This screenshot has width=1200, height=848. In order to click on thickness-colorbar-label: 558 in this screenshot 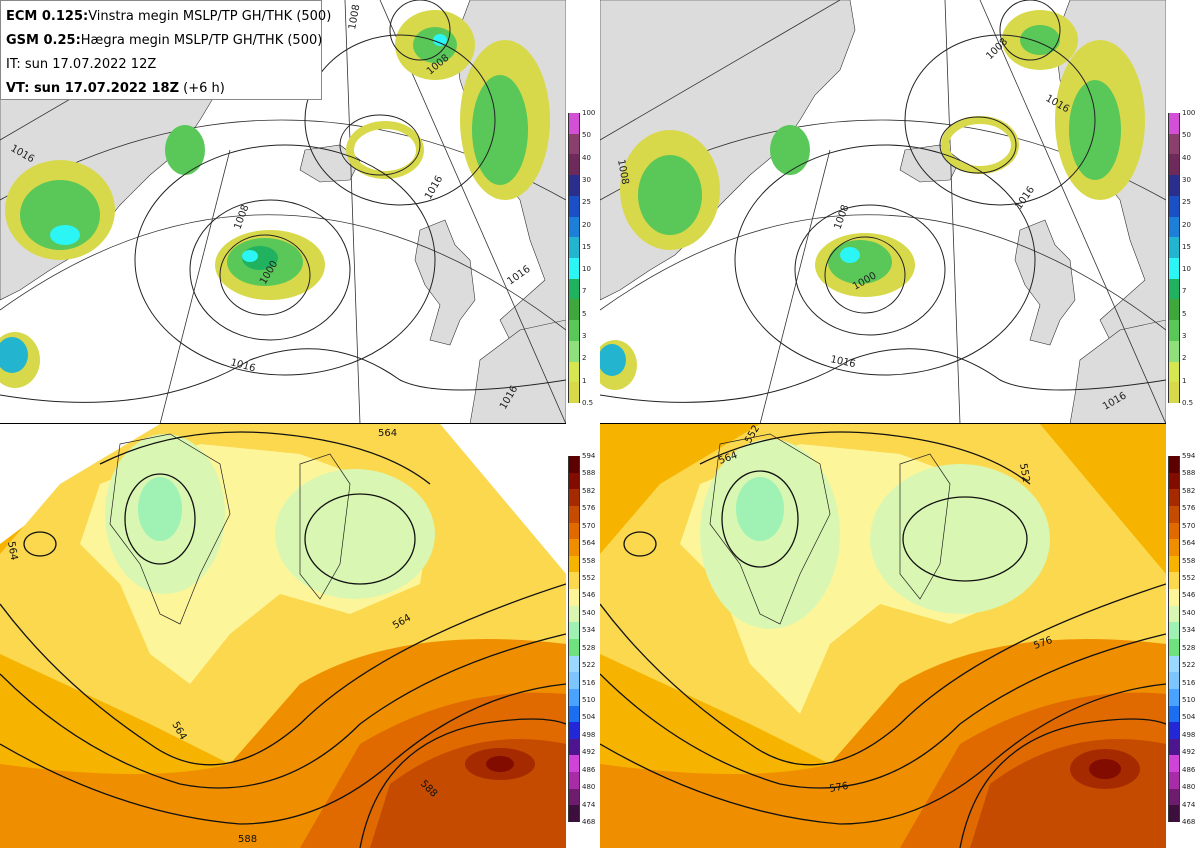, I will do `click(1189, 560)`.